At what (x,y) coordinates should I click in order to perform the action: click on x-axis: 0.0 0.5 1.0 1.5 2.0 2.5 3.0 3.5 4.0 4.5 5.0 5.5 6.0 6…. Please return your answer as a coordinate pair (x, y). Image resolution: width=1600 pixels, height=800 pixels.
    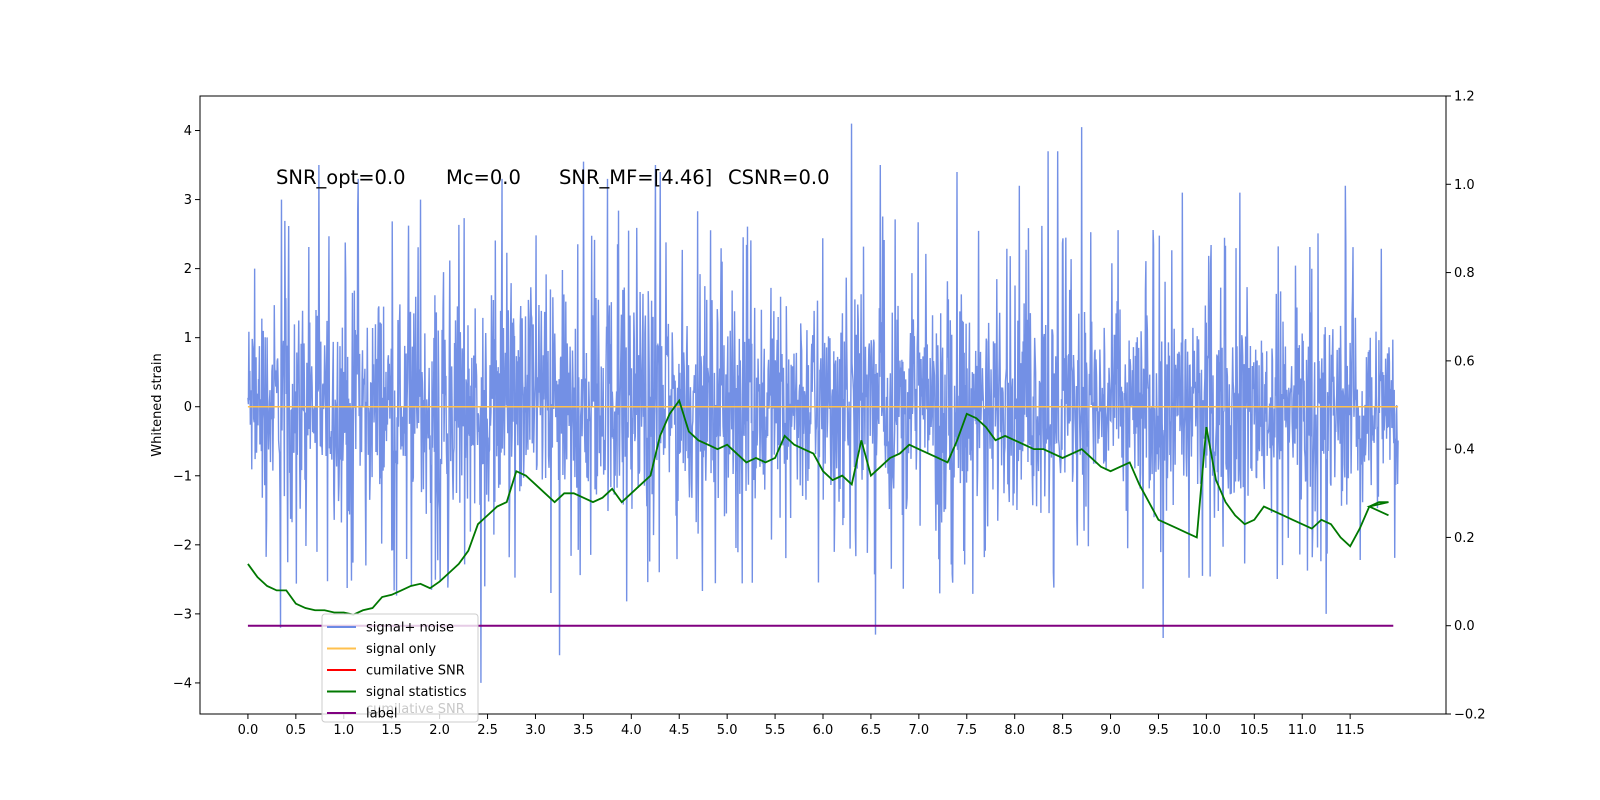
    Looking at the image, I should click on (801, 726).